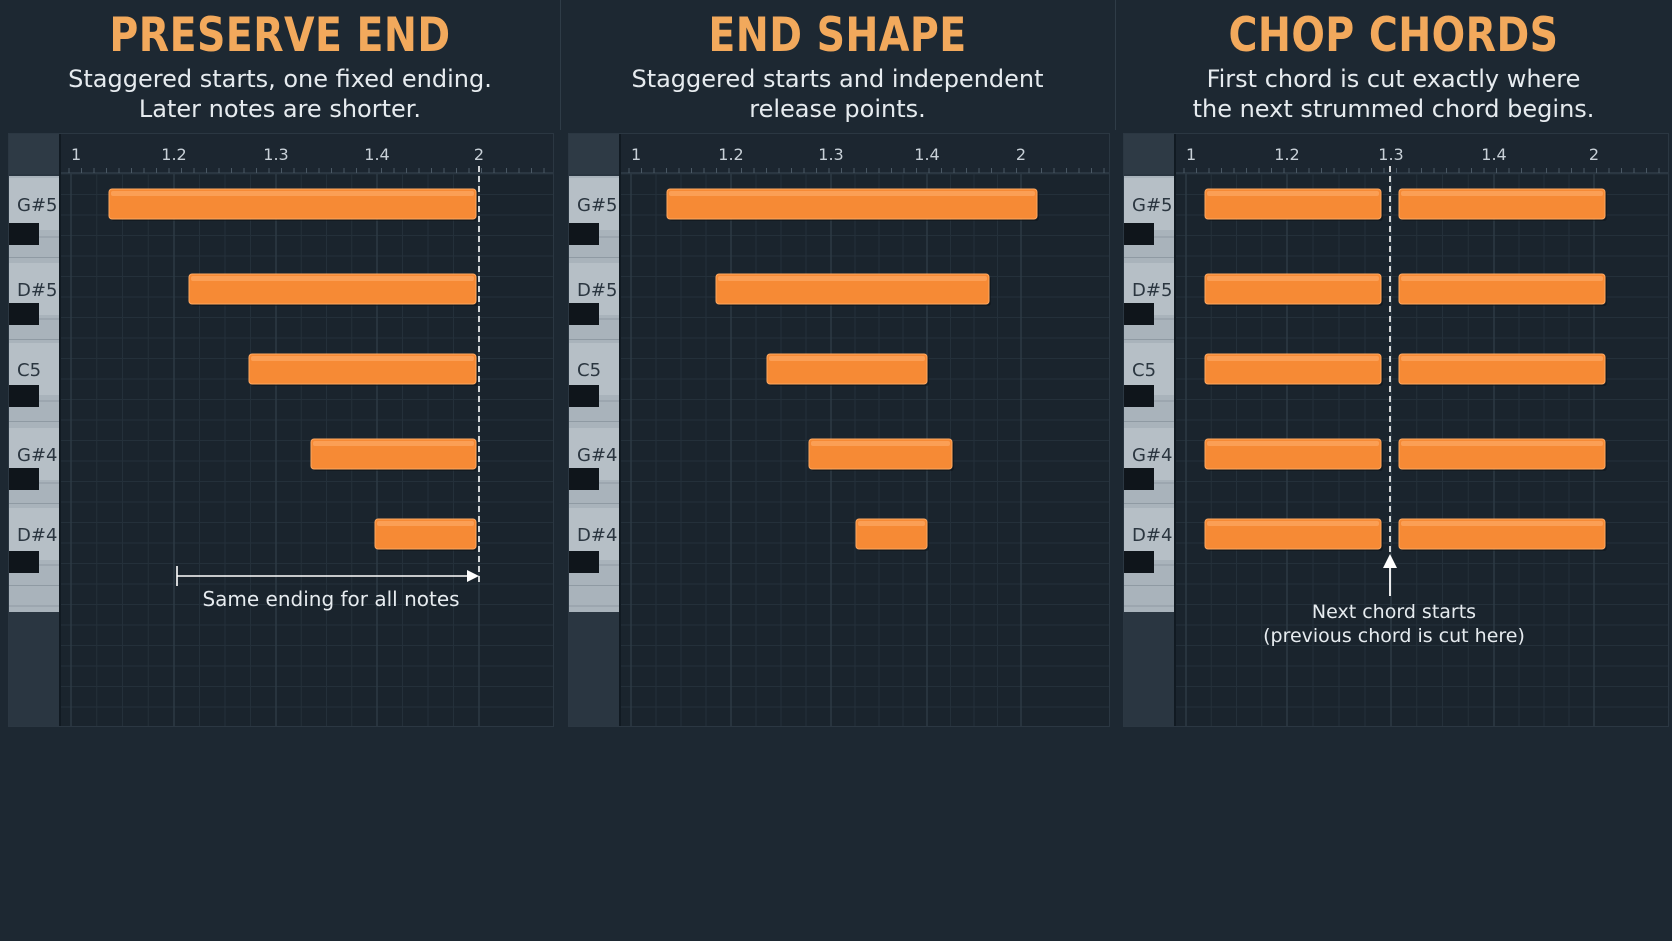 This screenshot has width=1672, height=941. What do you see at coordinates (1152, 205) in the screenshot?
I see `key-label: G#5` at bounding box center [1152, 205].